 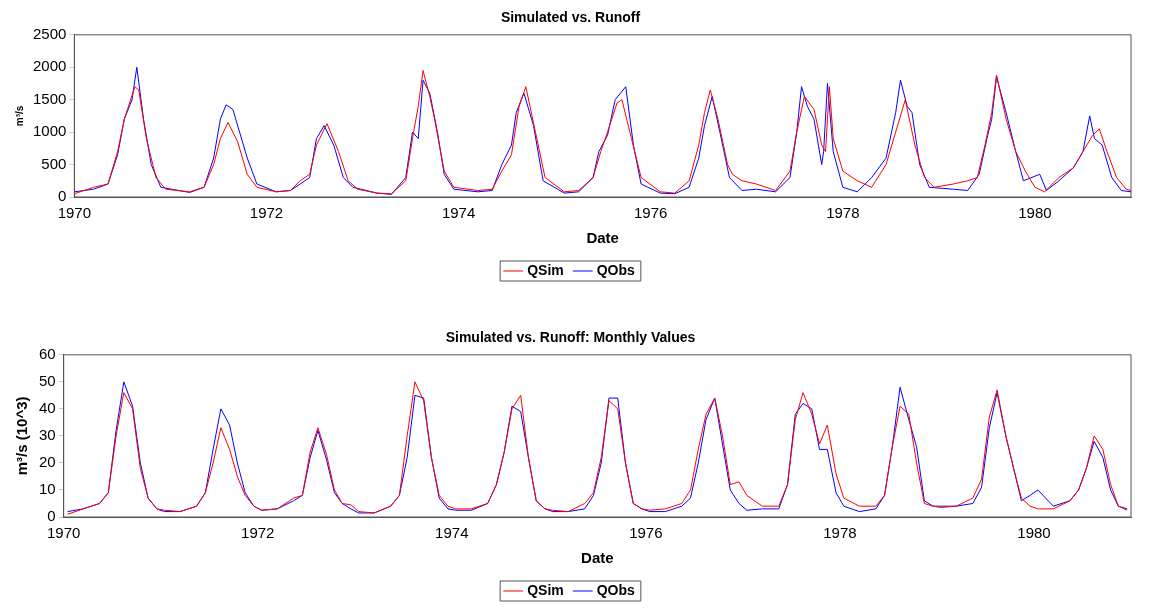 What do you see at coordinates (570, 17) in the screenshot?
I see `chart-title: Simulated vs. Runoff` at bounding box center [570, 17].